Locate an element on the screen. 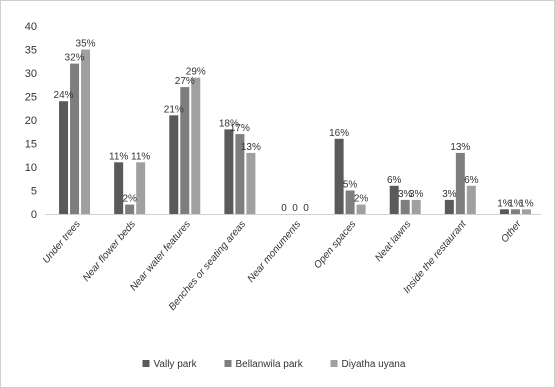 The image size is (555, 388). data-label: 32% is located at coordinates (75, 58).